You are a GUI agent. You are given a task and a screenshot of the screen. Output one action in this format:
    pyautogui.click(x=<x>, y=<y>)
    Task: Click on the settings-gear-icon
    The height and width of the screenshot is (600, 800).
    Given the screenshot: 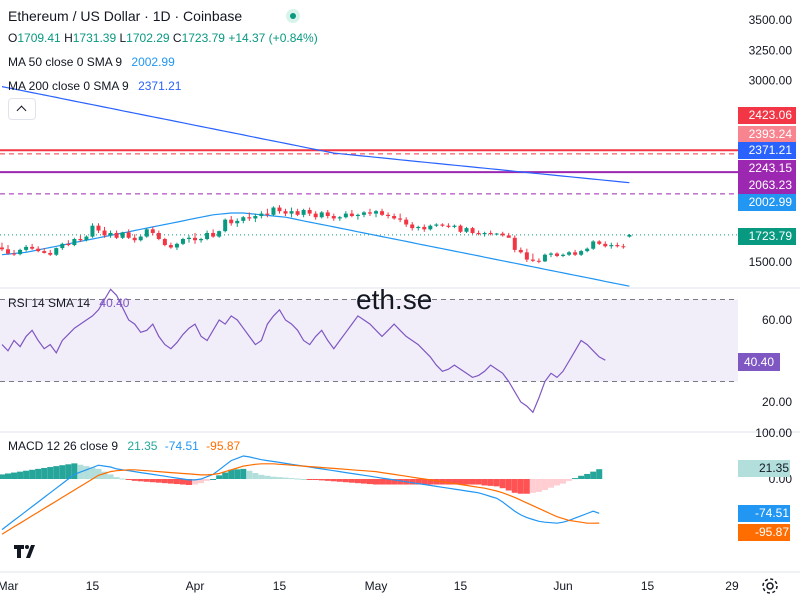 What is the action you would take?
    pyautogui.click(x=770, y=586)
    